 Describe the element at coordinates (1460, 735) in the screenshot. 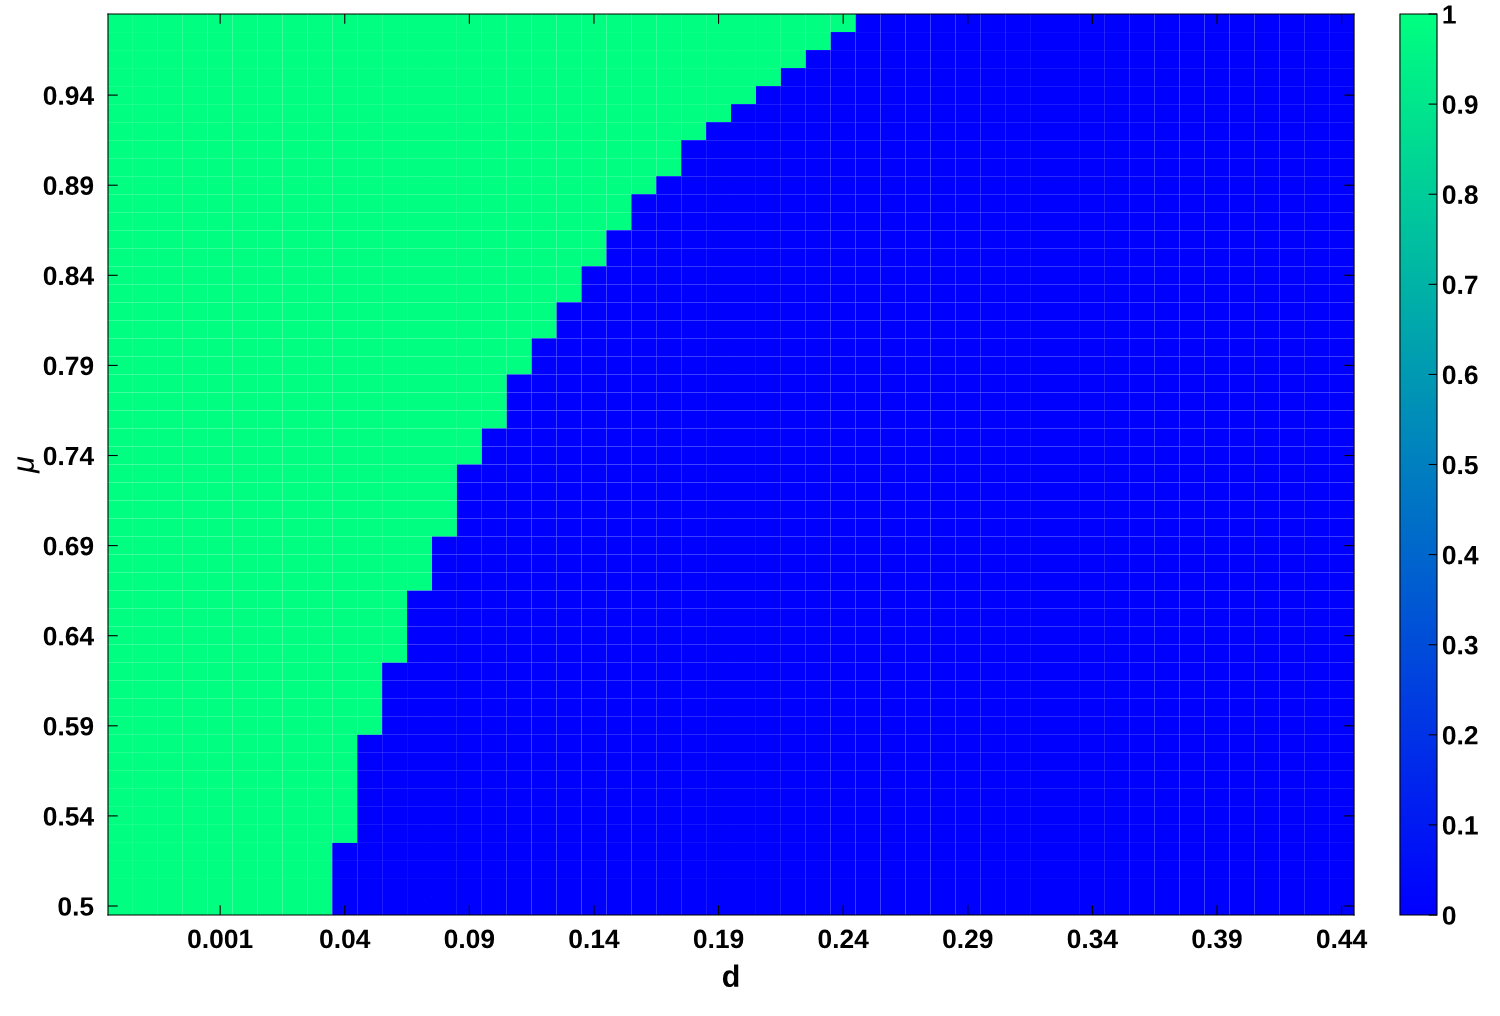

I see `color-bar-label: 0.2` at that location.